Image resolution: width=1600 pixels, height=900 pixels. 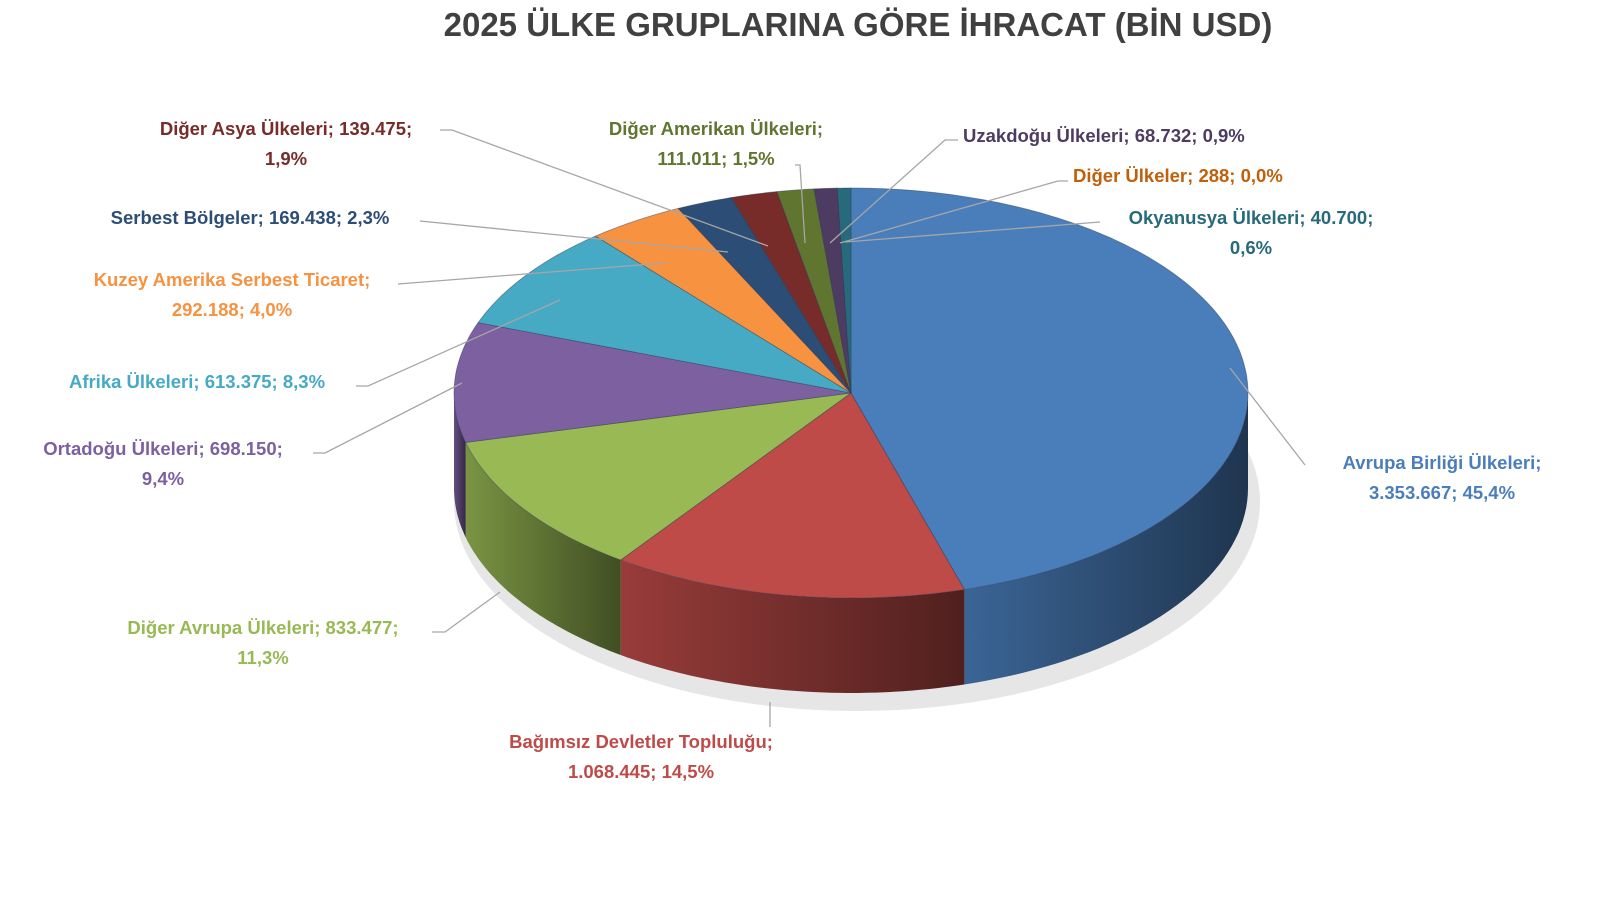 What do you see at coordinates (187, 217) in the screenshot?
I see `label-name: Serbest Bölgeler;` at bounding box center [187, 217].